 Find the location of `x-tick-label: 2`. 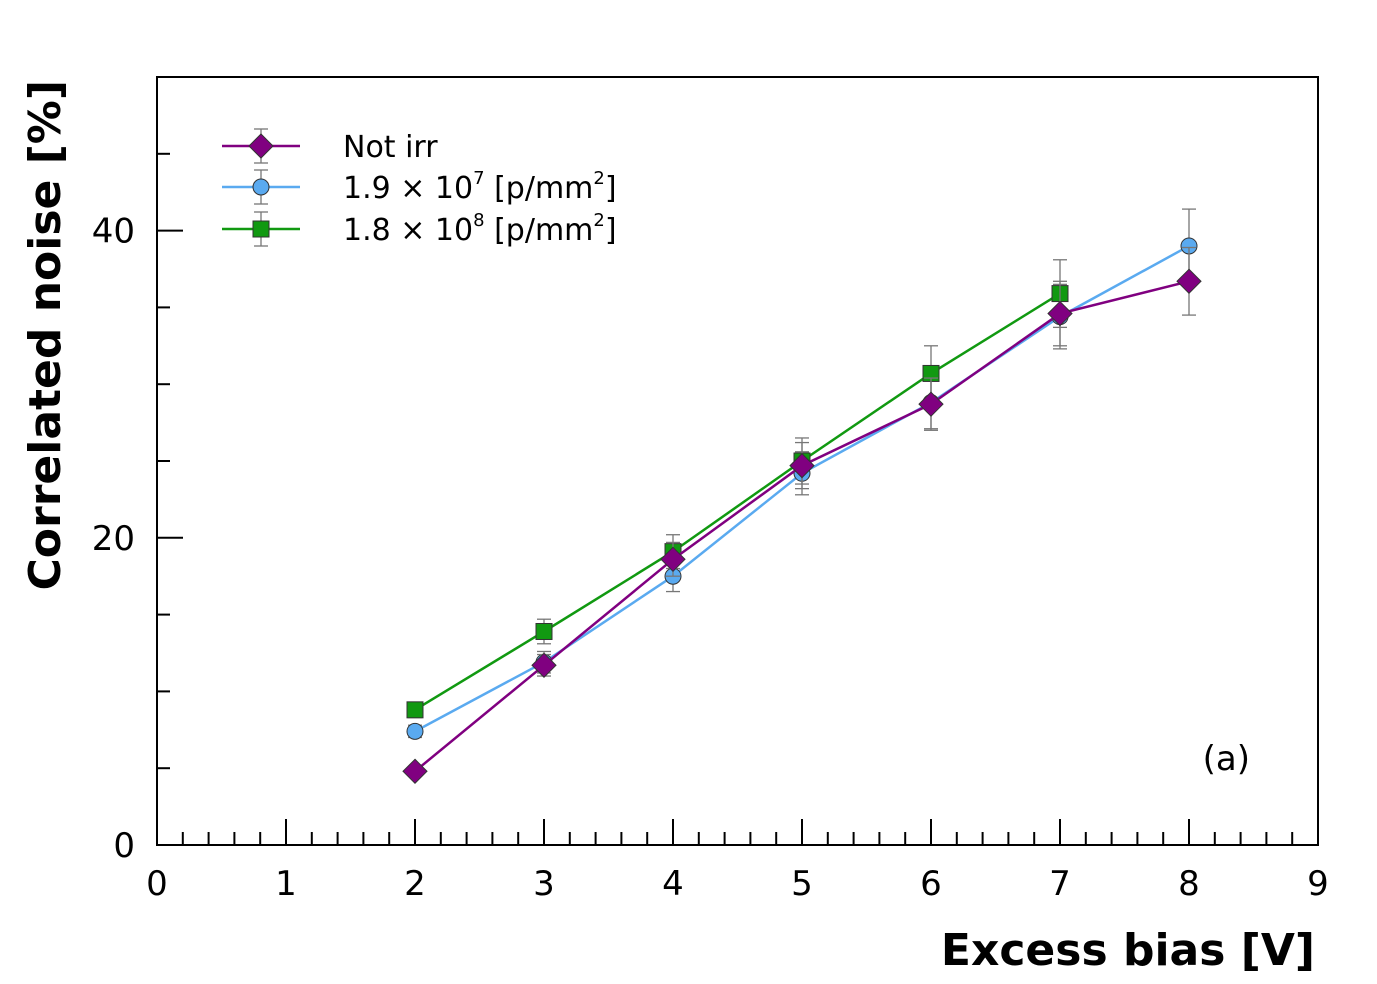

x-tick-label: 2 is located at coordinates (415, 884).